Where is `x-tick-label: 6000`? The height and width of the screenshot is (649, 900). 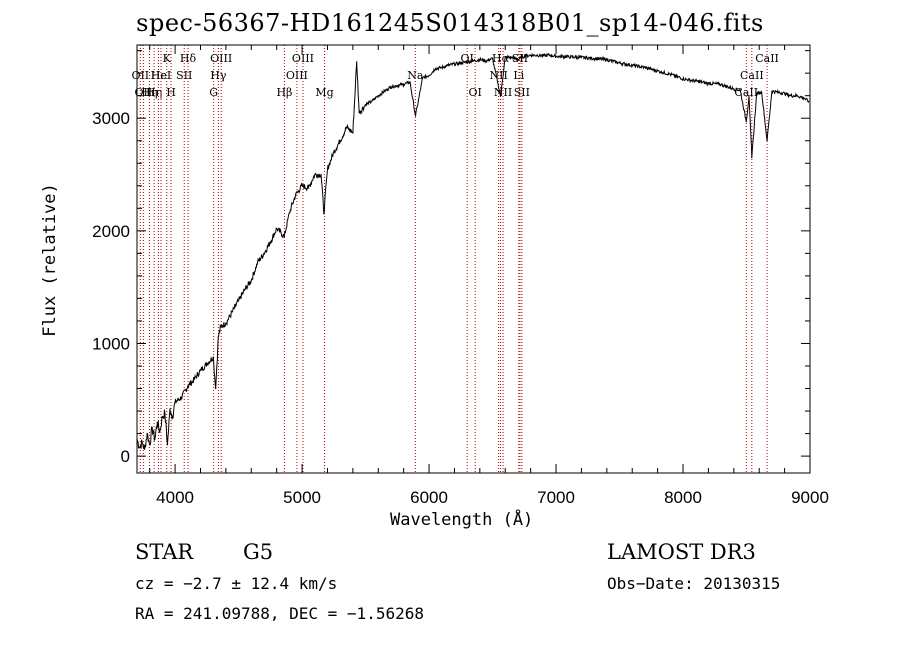 x-tick-label: 6000 is located at coordinates (429, 497).